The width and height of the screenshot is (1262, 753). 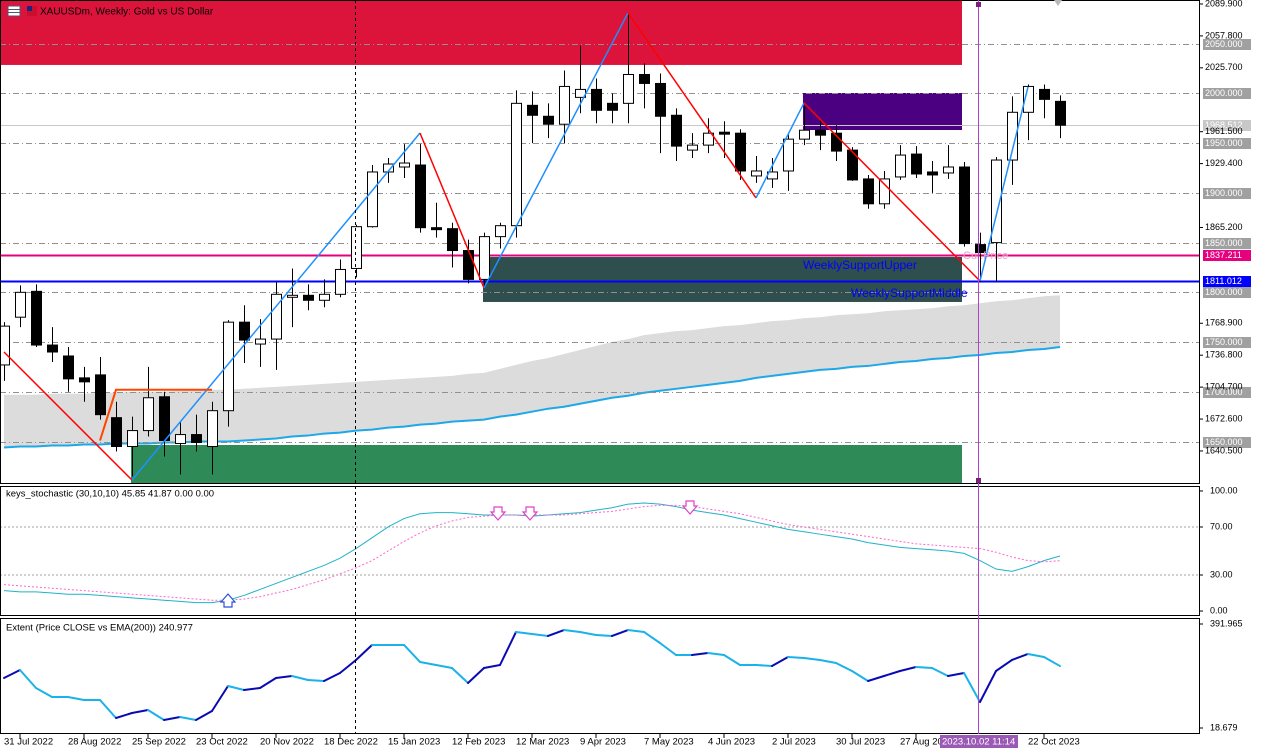 What do you see at coordinates (228, 600) in the screenshot?
I see `buy-arrow` at bounding box center [228, 600].